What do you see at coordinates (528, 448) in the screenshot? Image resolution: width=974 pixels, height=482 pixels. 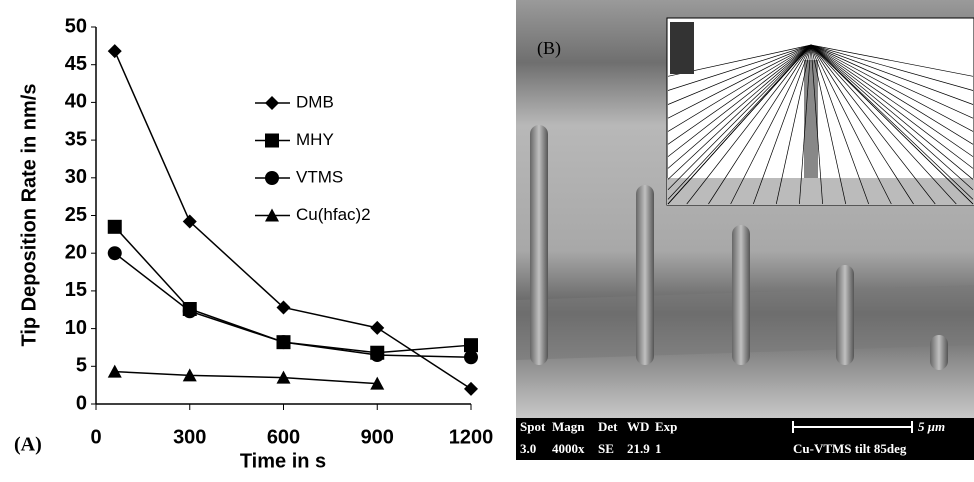 I see `info-value: 3.0` at bounding box center [528, 448].